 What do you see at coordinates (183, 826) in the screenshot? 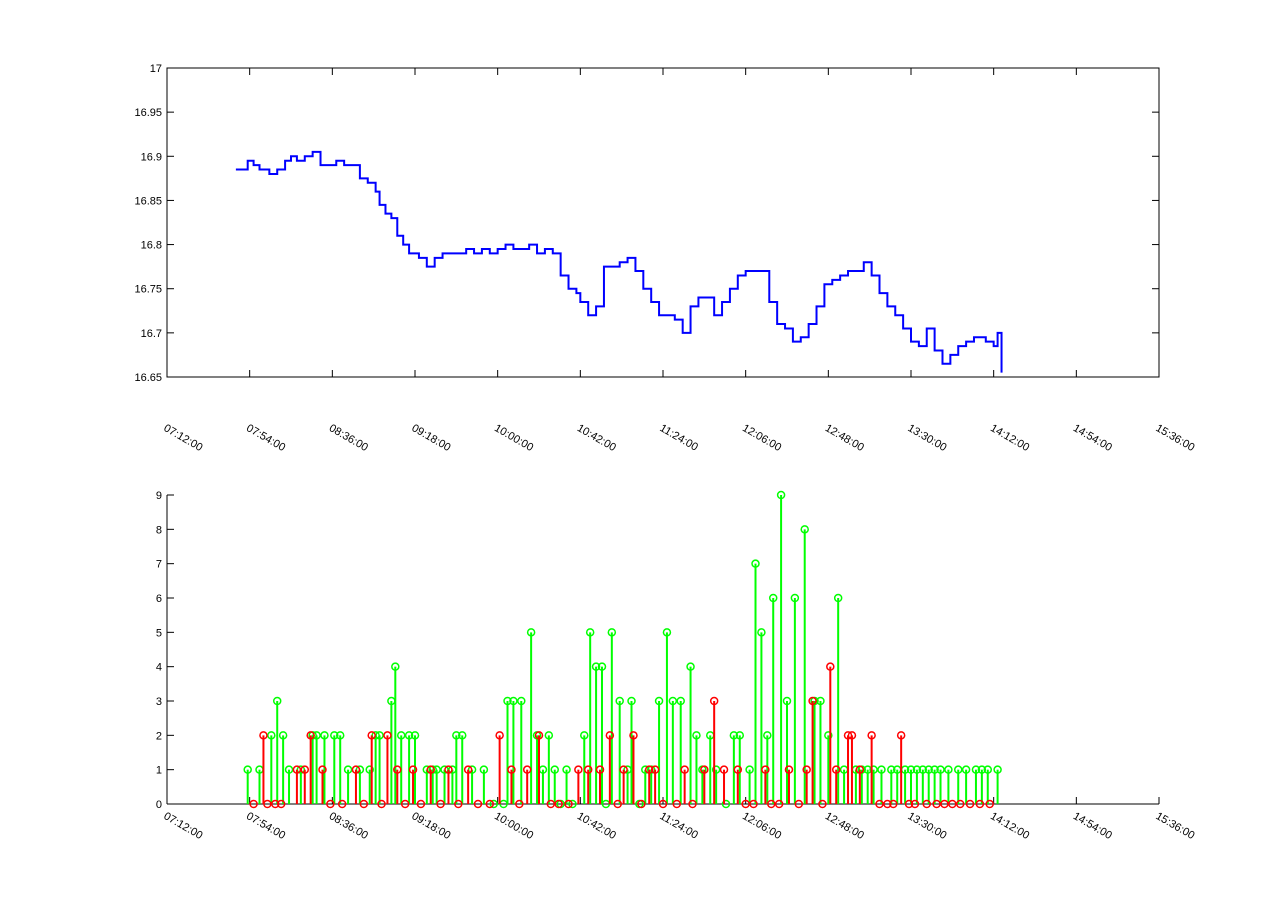
I see `bottom-chart-x-tick-label: 07:12:00` at bounding box center [183, 826].